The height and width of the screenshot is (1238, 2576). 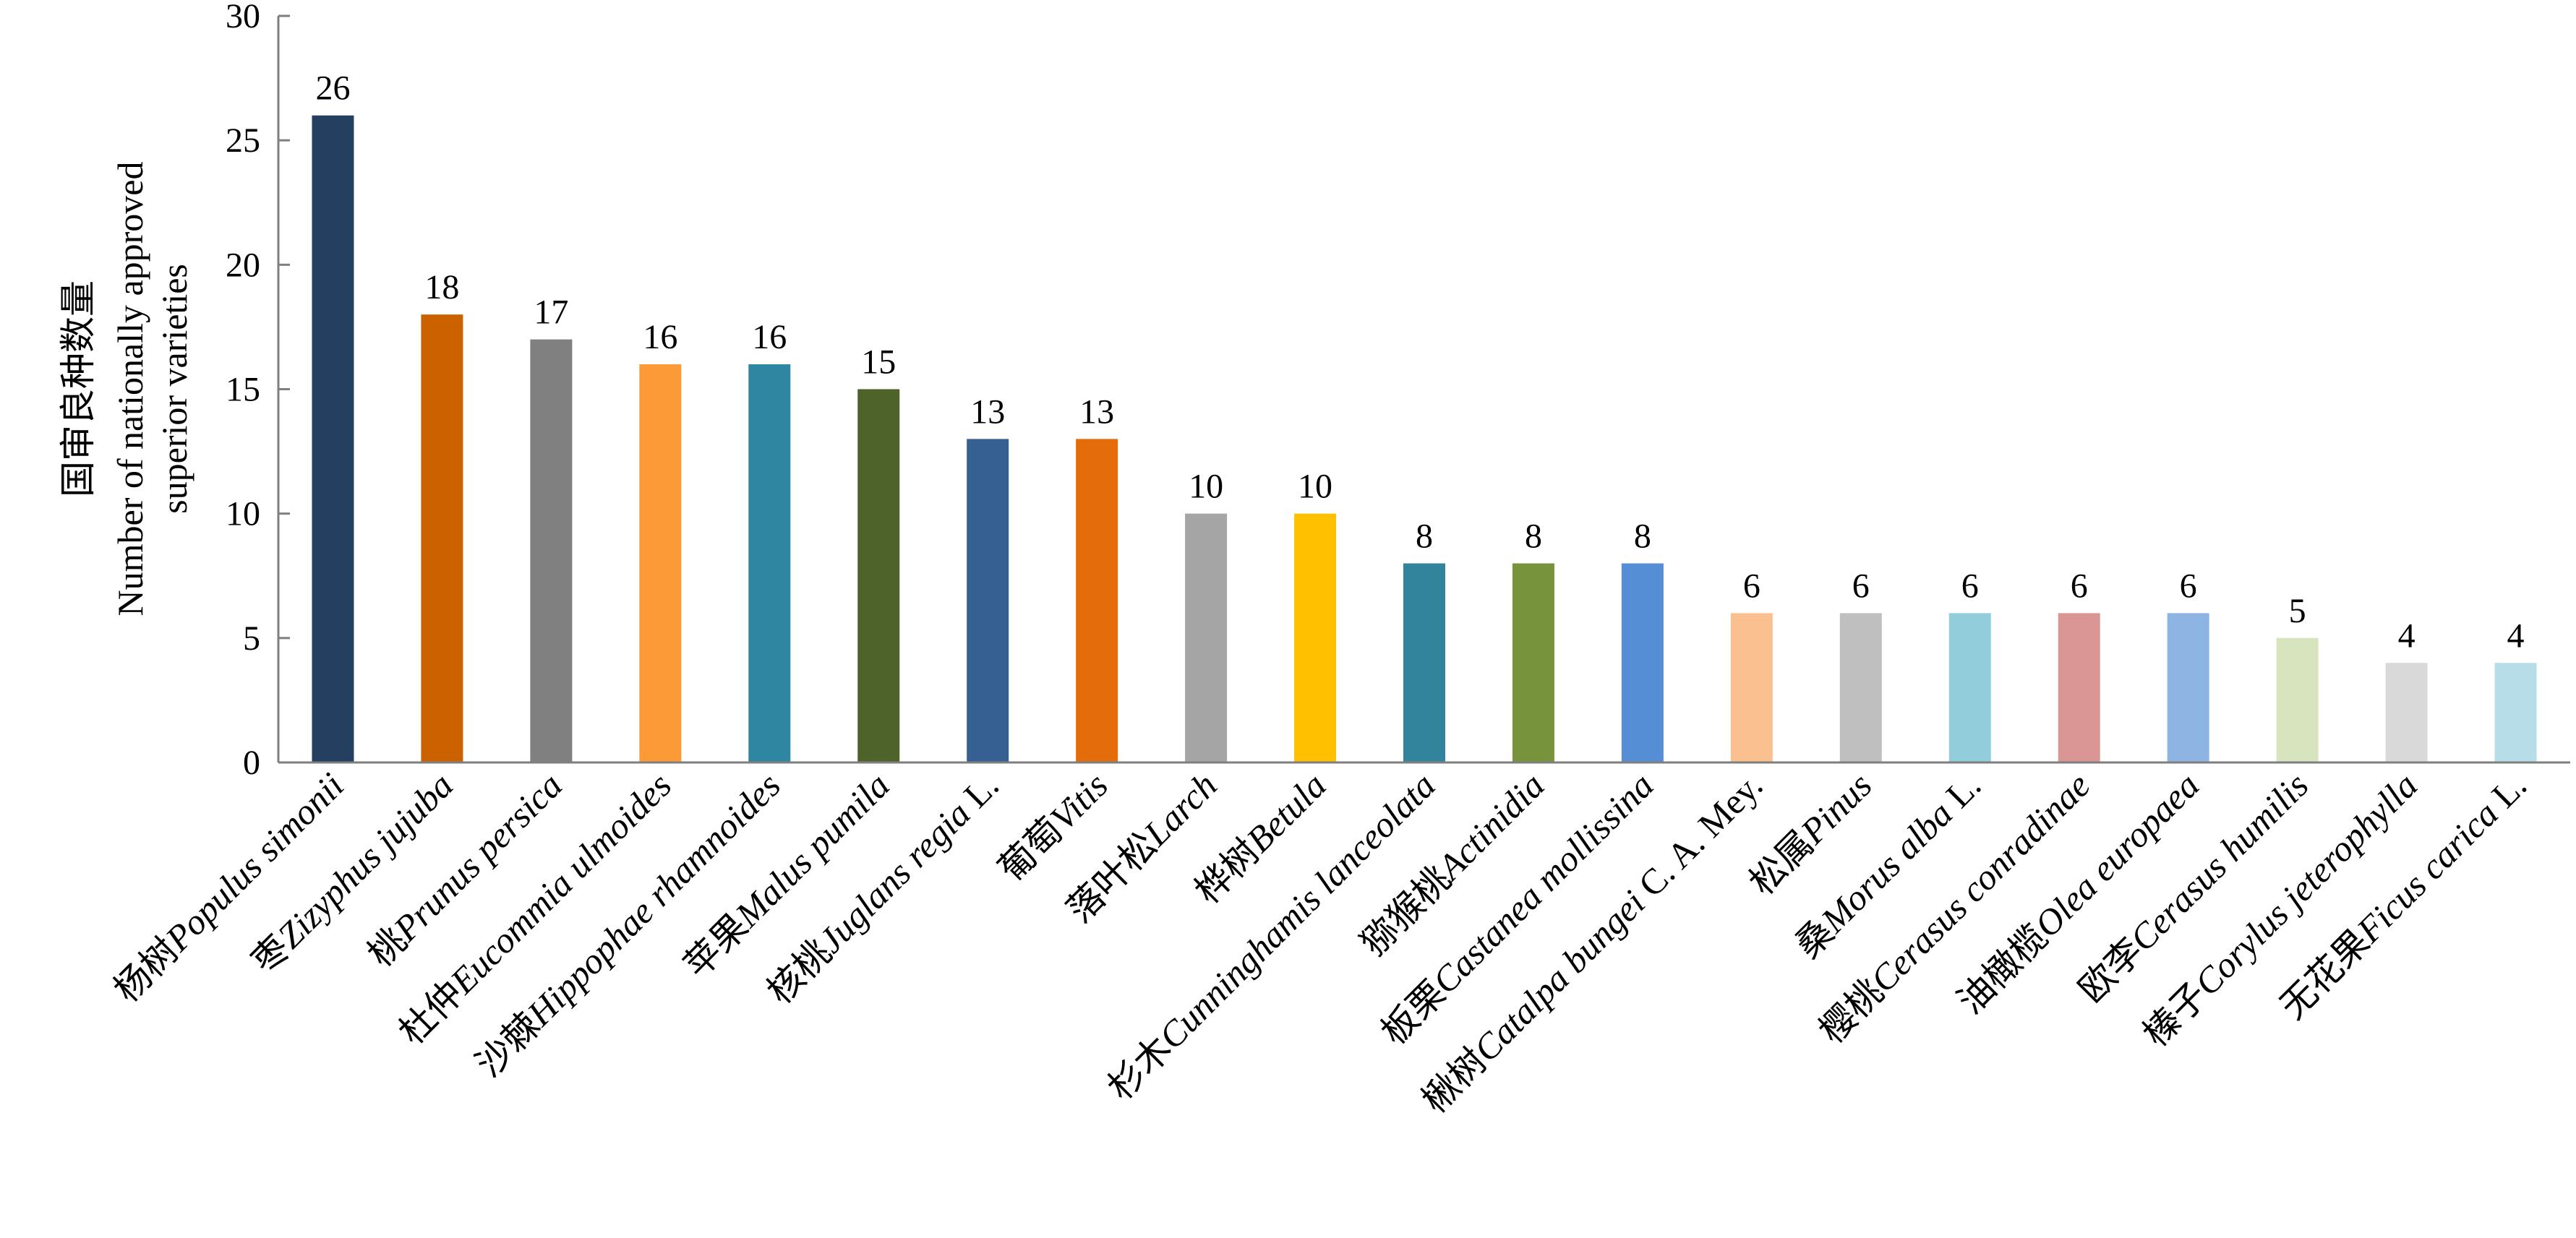 I want to click on y-tick-label: 5, so click(x=252, y=638).